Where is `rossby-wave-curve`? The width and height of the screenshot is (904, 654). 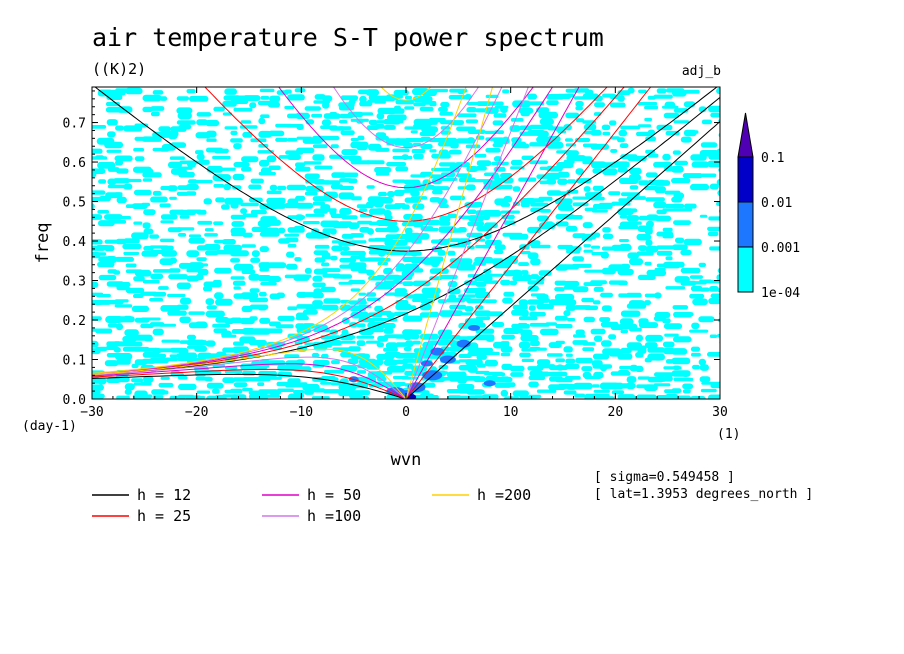 rossby-wave-curve is located at coordinates (249, 377).